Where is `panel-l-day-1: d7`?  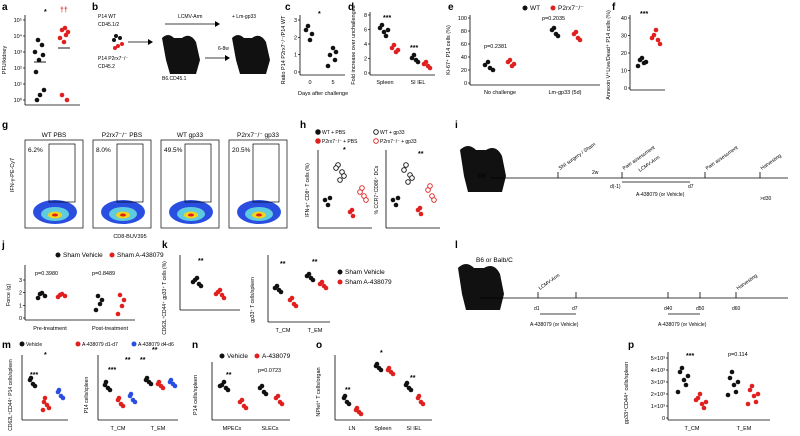
panel-l-day-1: d7 is located at coordinates (575, 309).